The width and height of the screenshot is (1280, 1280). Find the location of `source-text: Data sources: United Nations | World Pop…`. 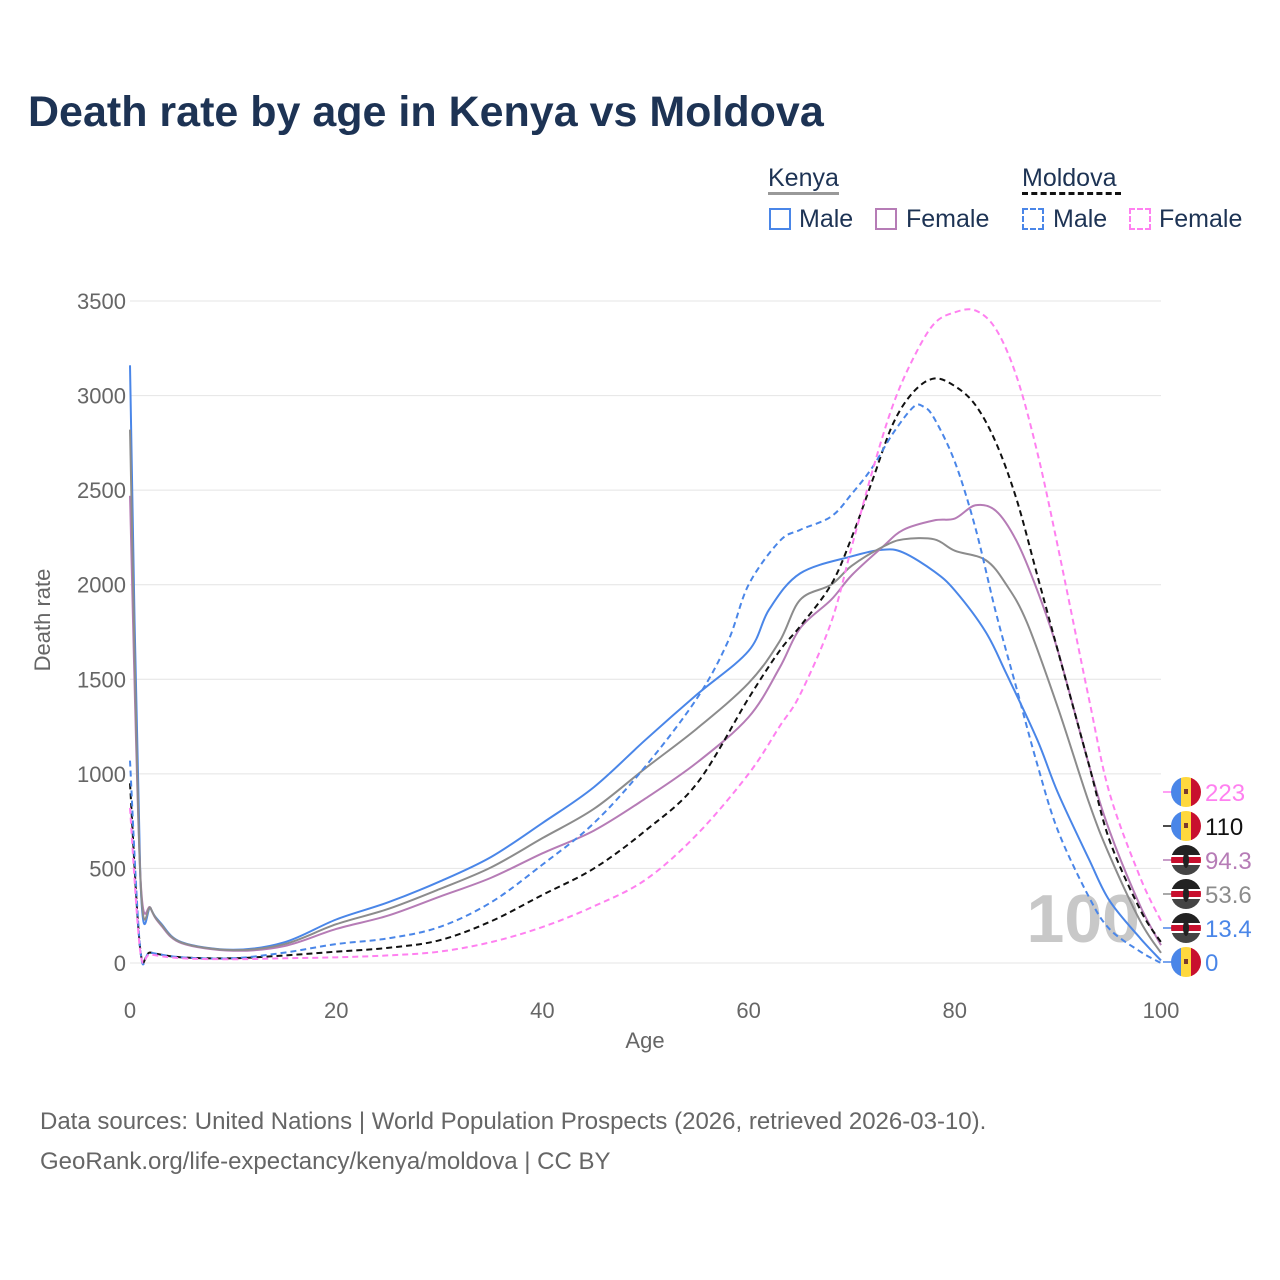

source-text: Data sources: United Nations | World Pop… is located at coordinates (513, 1121).